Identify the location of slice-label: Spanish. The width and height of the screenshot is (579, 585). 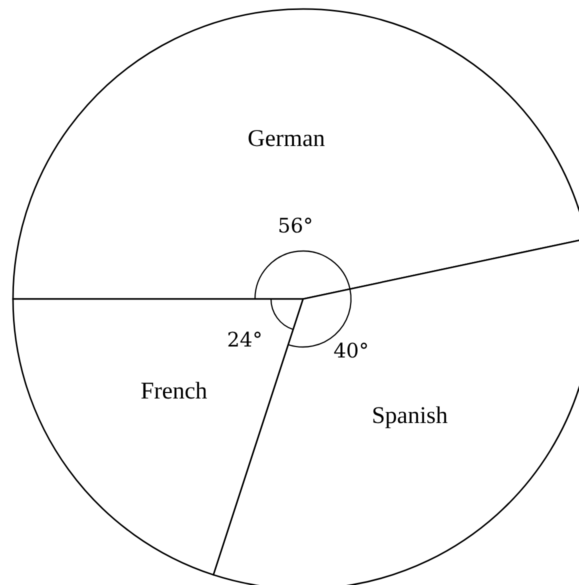
(410, 416).